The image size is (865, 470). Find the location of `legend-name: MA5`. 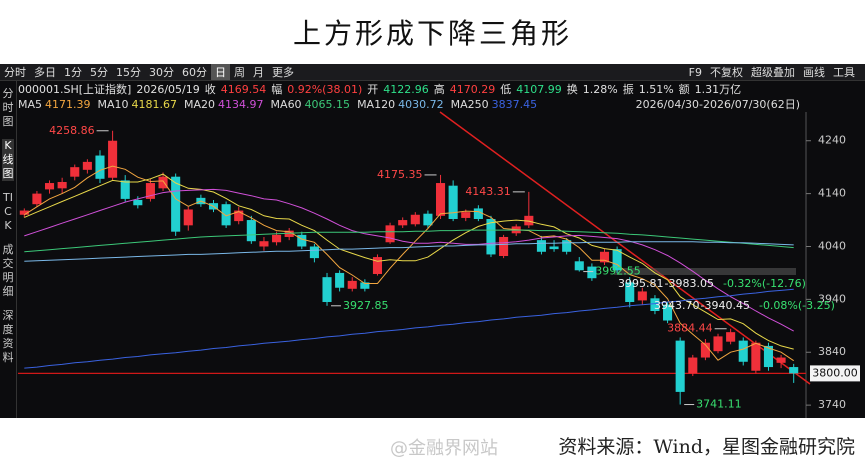

legend-name: MA5 is located at coordinates (30, 104).